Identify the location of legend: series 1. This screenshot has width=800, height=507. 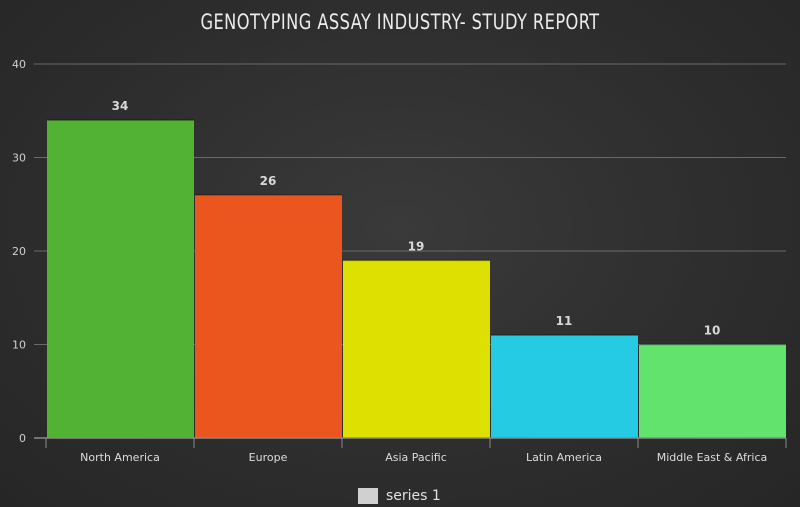
(399, 496).